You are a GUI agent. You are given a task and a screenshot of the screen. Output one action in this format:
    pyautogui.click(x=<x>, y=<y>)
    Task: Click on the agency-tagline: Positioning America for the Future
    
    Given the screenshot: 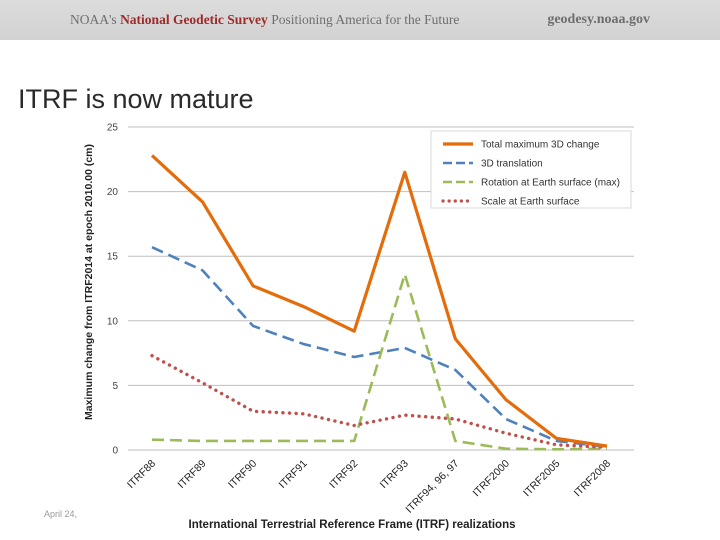 What is the action you would take?
    pyautogui.click(x=365, y=19)
    